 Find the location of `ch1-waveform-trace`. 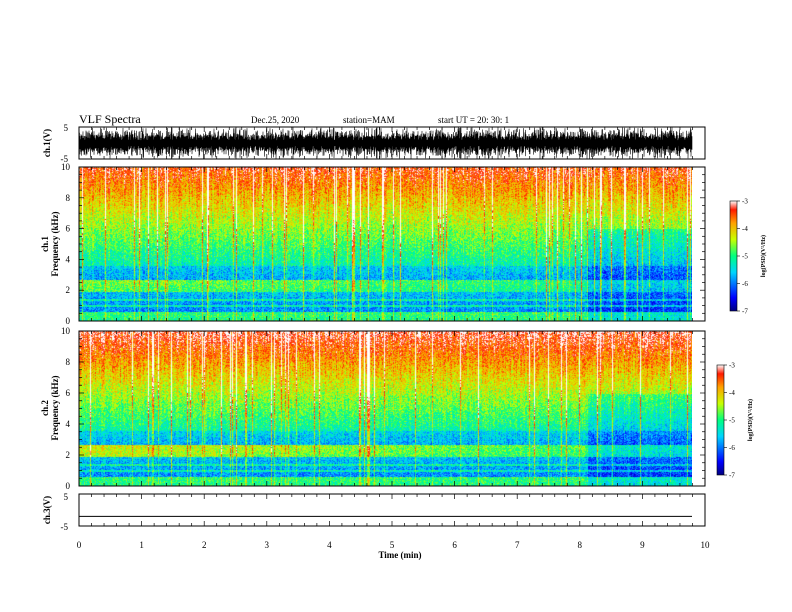

ch1-waveform-trace is located at coordinates (385, 143).